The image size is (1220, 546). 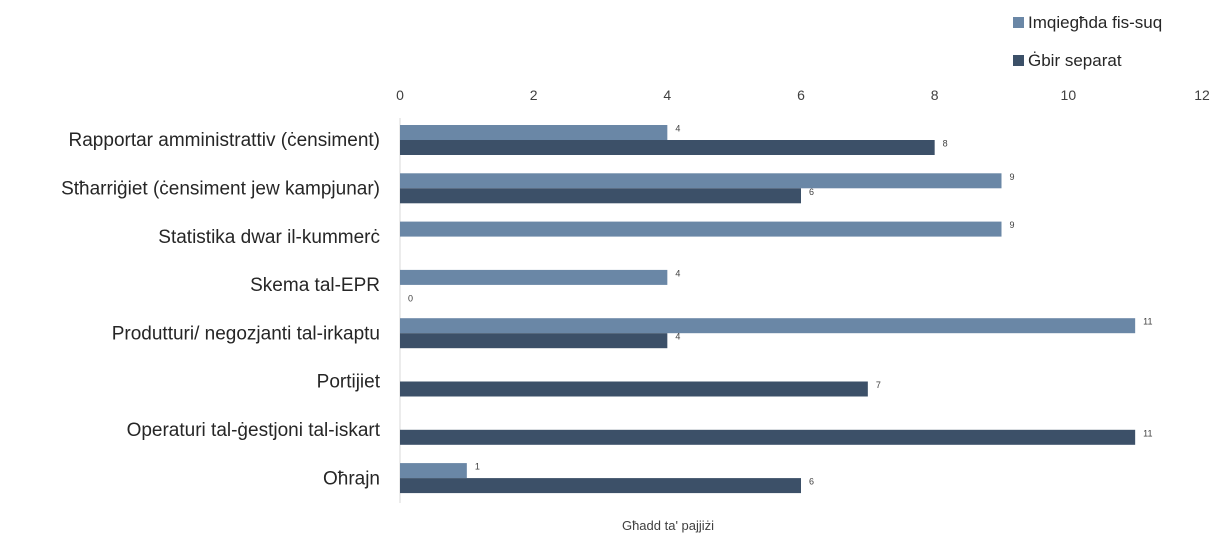 I want to click on x-tick-label: 2, so click(x=534, y=95).